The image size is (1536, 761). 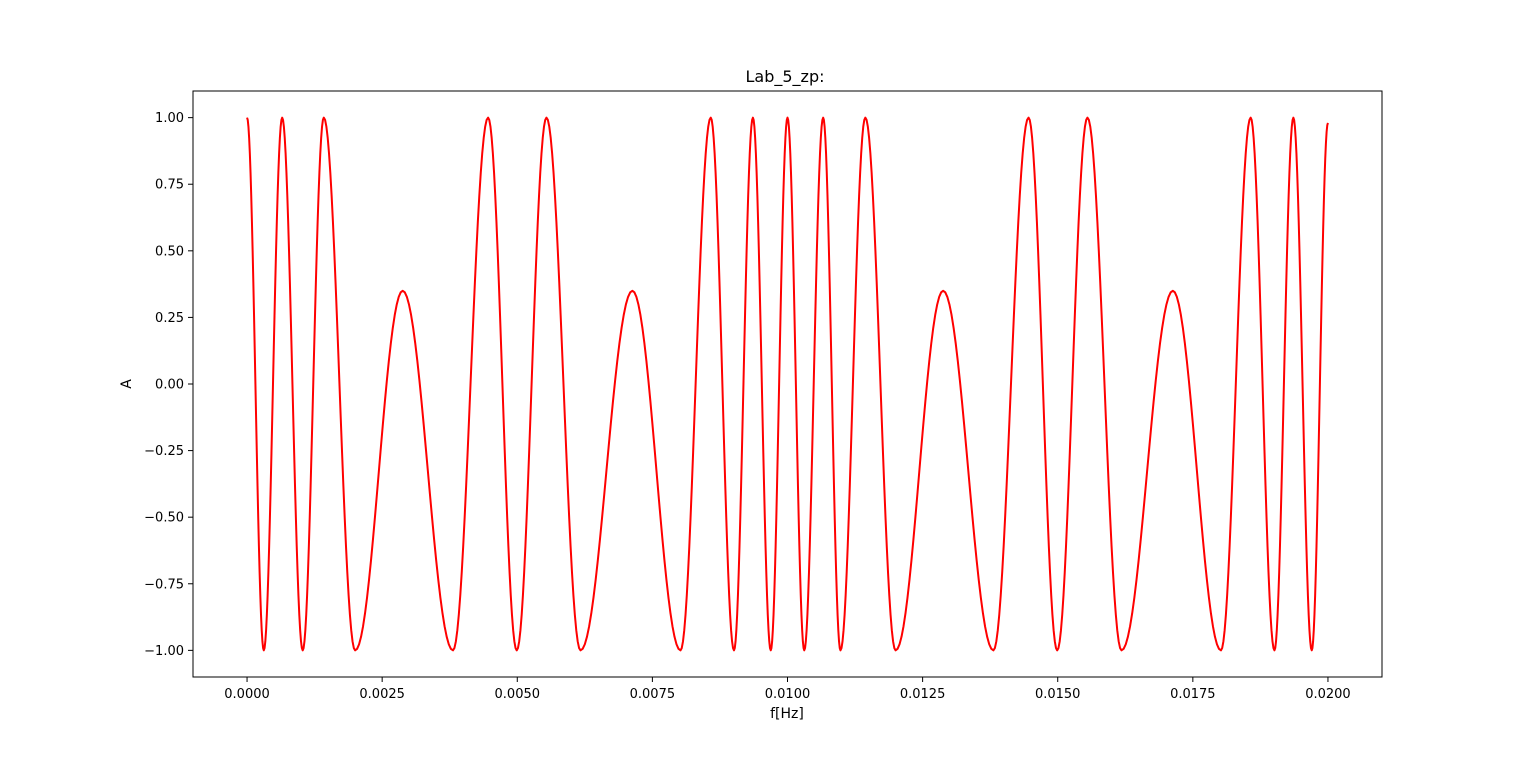 What do you see at coordinates (788, 694) in the screenshot?
I see `x-tick-label: 0.0100` at bounding box center [788, 694].